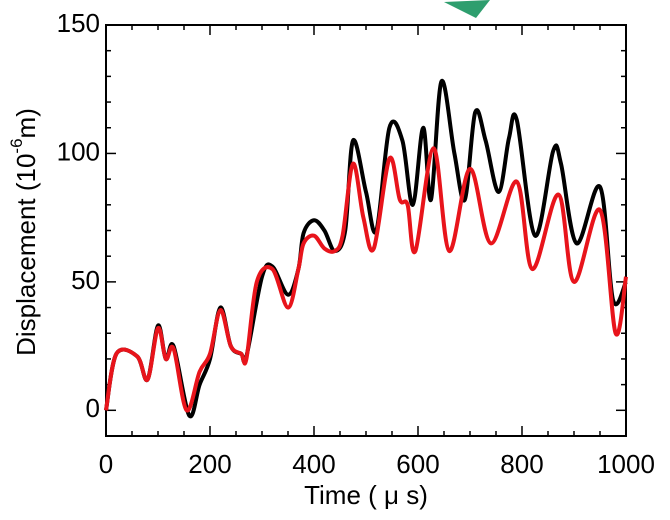 The width and height of the screenshot is (670, 520). Describe the element at coordinates (85, 280) in the screenshot. I see `y-tick-label: 50` at that location.